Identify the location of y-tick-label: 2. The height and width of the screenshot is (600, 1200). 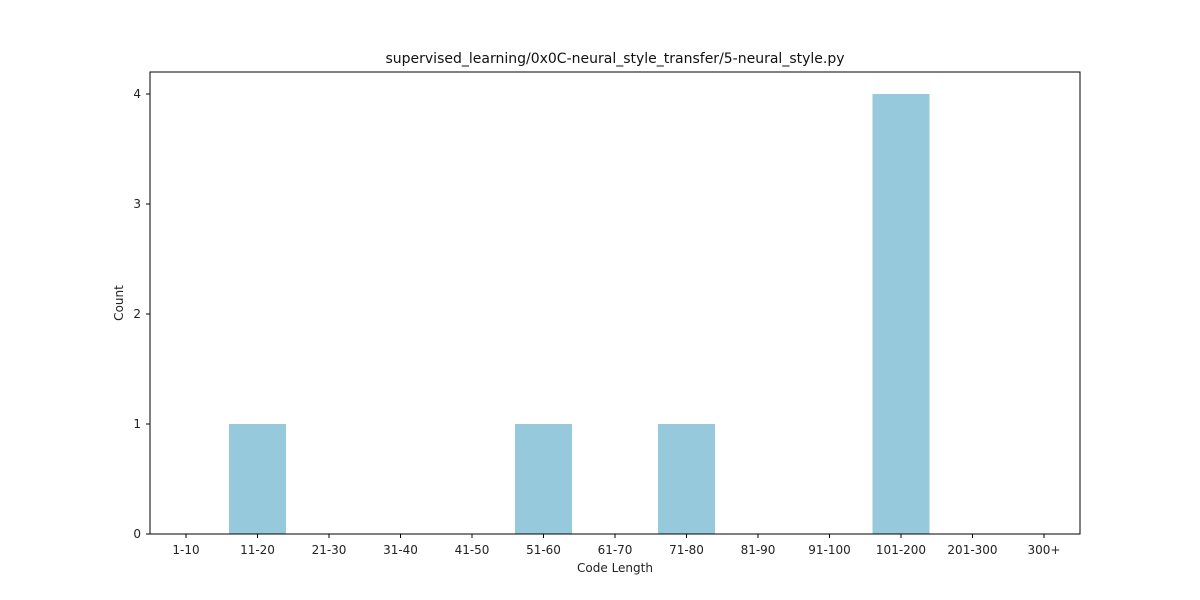
(137, 314).